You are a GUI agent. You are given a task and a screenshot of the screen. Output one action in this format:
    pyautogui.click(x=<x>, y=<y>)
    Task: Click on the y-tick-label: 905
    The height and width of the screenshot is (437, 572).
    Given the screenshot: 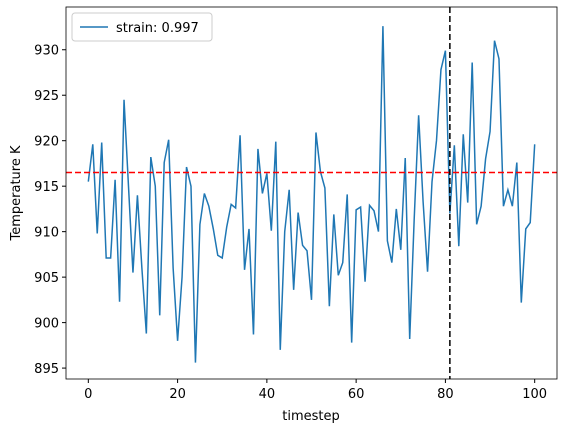 What is the action you would take?
    pyautogui.click(x=46, y=278)
    